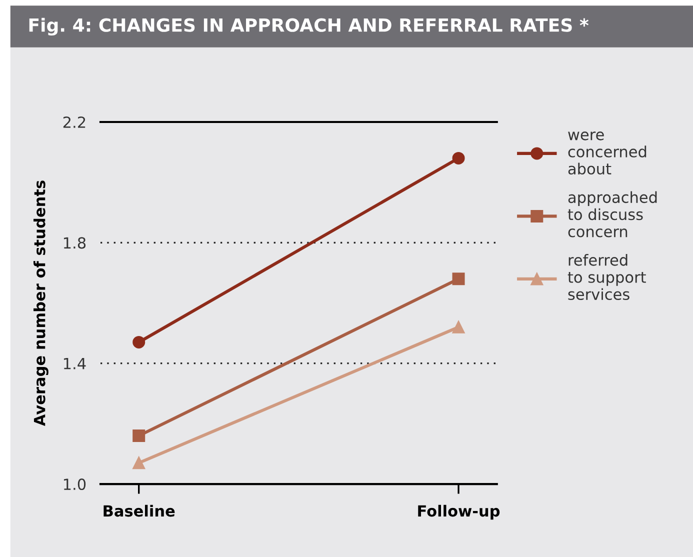  Describe the element at coordinates (607, 153) in the screenshot. I see `legend-label: were concerned about` at that location.